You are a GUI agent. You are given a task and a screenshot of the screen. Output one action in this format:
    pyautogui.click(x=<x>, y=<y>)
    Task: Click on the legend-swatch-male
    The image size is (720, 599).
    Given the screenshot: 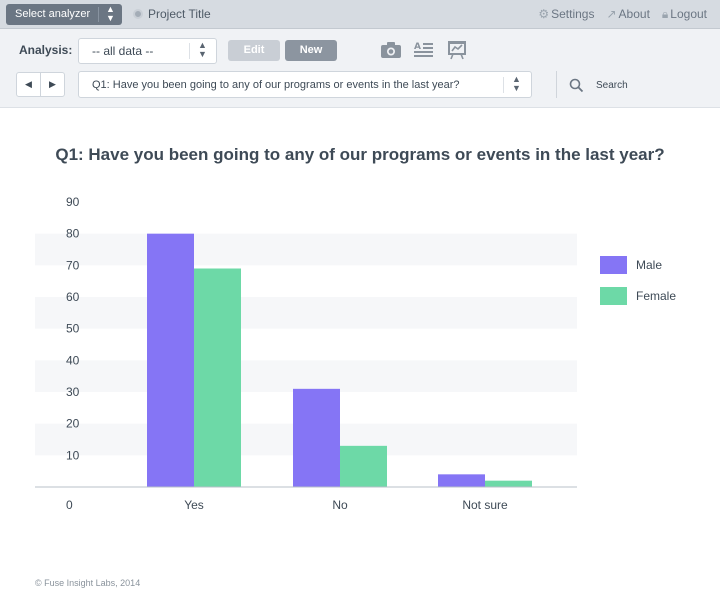 What is the action you would take?
    pyautogui.click(x=613, y=265)
    